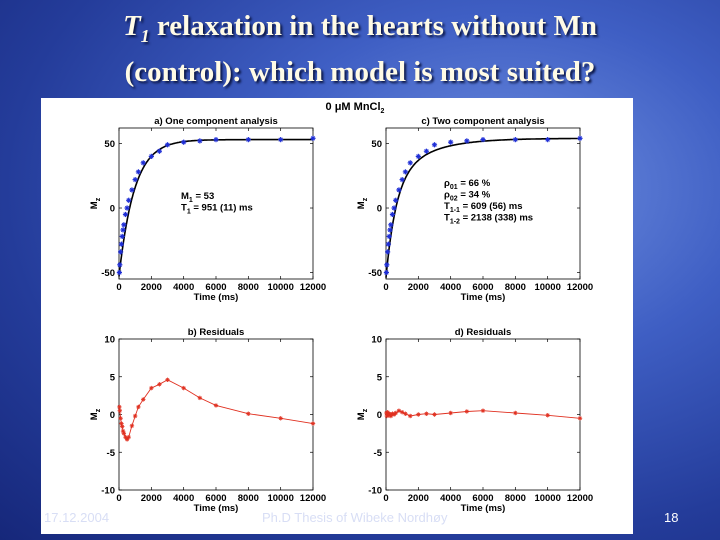  What do you see at coordinates (405, 172) in the screenshot?
I see `plot-c-data-point-12-d2` at bounding box center [405, 172].